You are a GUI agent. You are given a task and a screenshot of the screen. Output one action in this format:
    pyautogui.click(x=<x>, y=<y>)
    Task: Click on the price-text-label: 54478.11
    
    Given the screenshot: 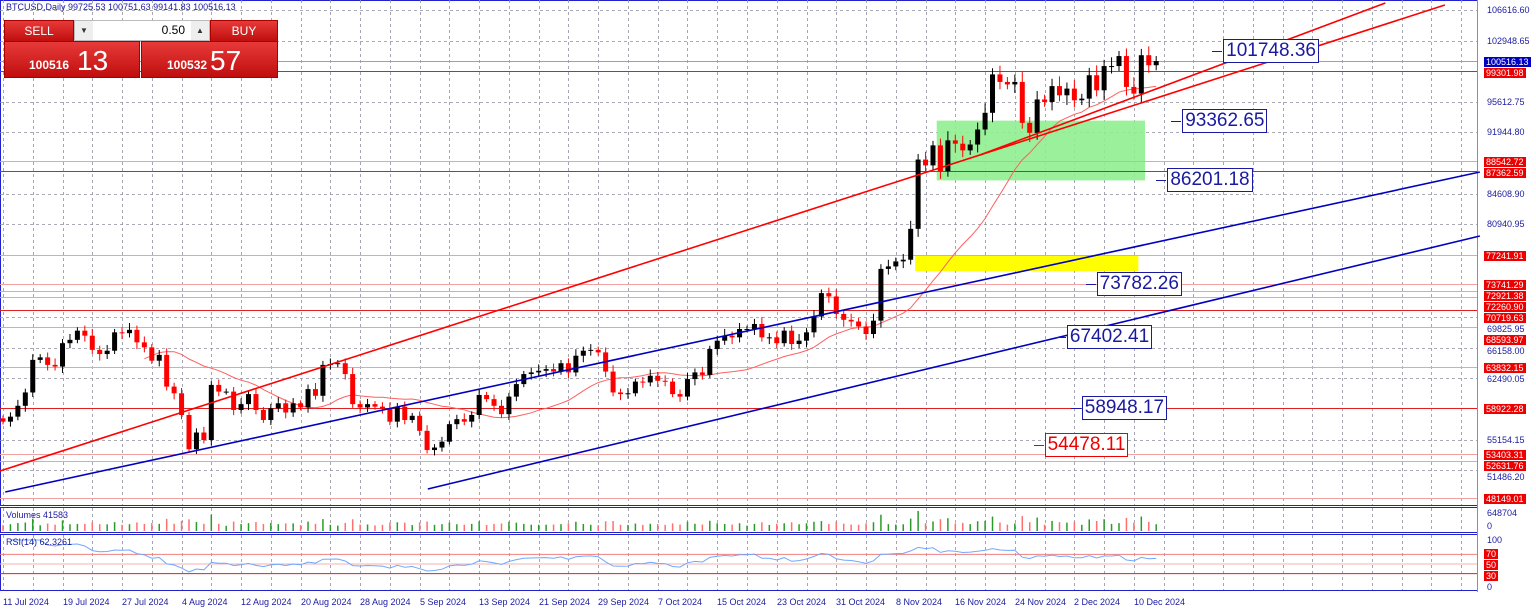 What is the action you would take?
    pyautogui.click(x=1081, y=445)
    